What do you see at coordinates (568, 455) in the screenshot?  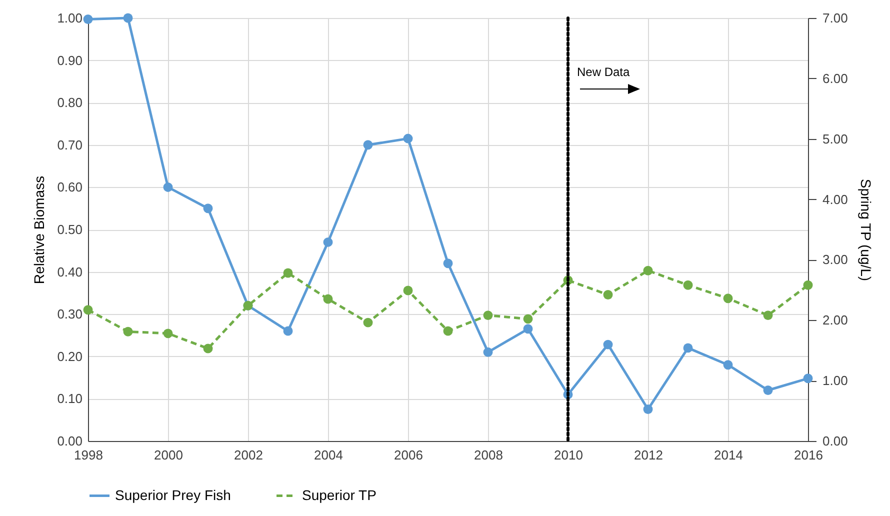 I see `x-tick-label: 2010` at bounding box center [568, 455].